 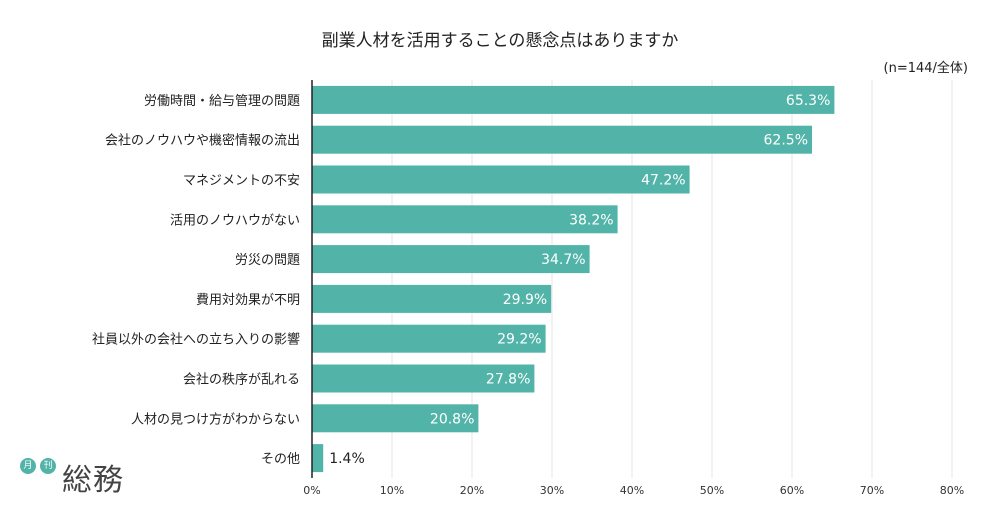 What do you see at coordinates (472, 490) in the screenshot?
I see `x-tick-label: 20%` at bounding box center [472, 490].